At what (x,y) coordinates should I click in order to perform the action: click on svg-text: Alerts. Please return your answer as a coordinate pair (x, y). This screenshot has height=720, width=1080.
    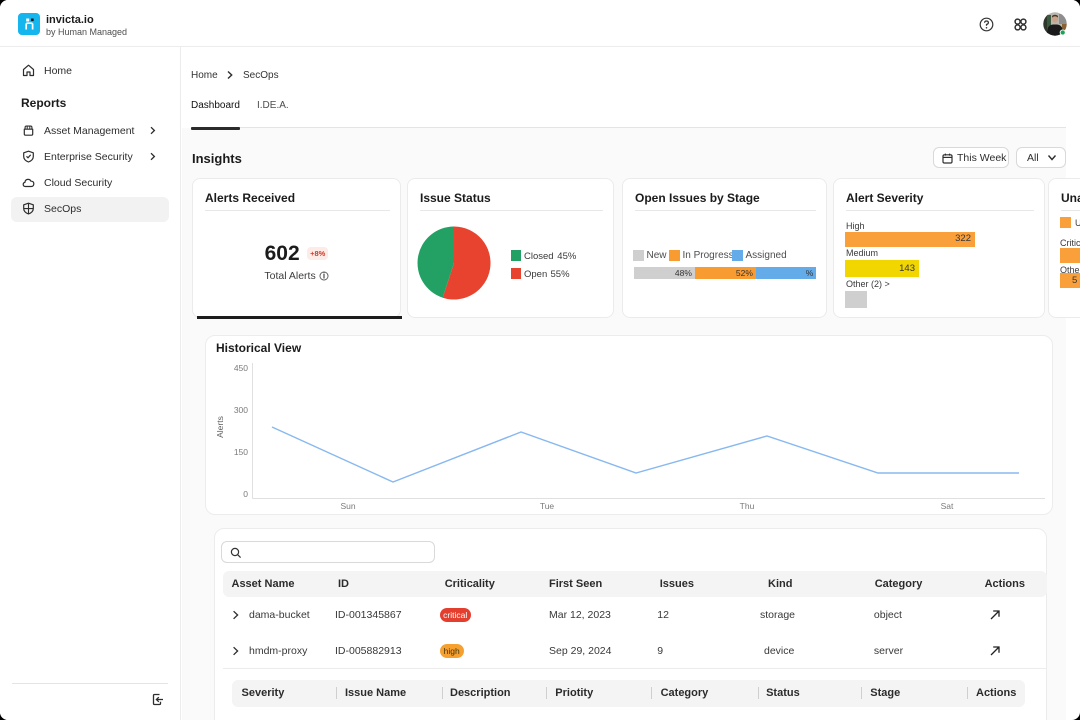
    Looking at the image, I should click on (220, 427).